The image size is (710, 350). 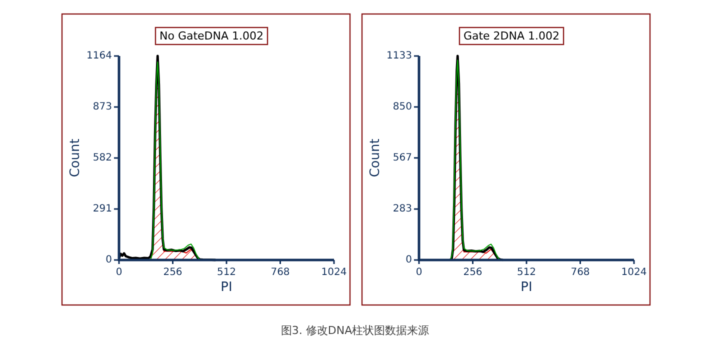 I want to click on y-tick-label: 873, so click(x=102, y=107).